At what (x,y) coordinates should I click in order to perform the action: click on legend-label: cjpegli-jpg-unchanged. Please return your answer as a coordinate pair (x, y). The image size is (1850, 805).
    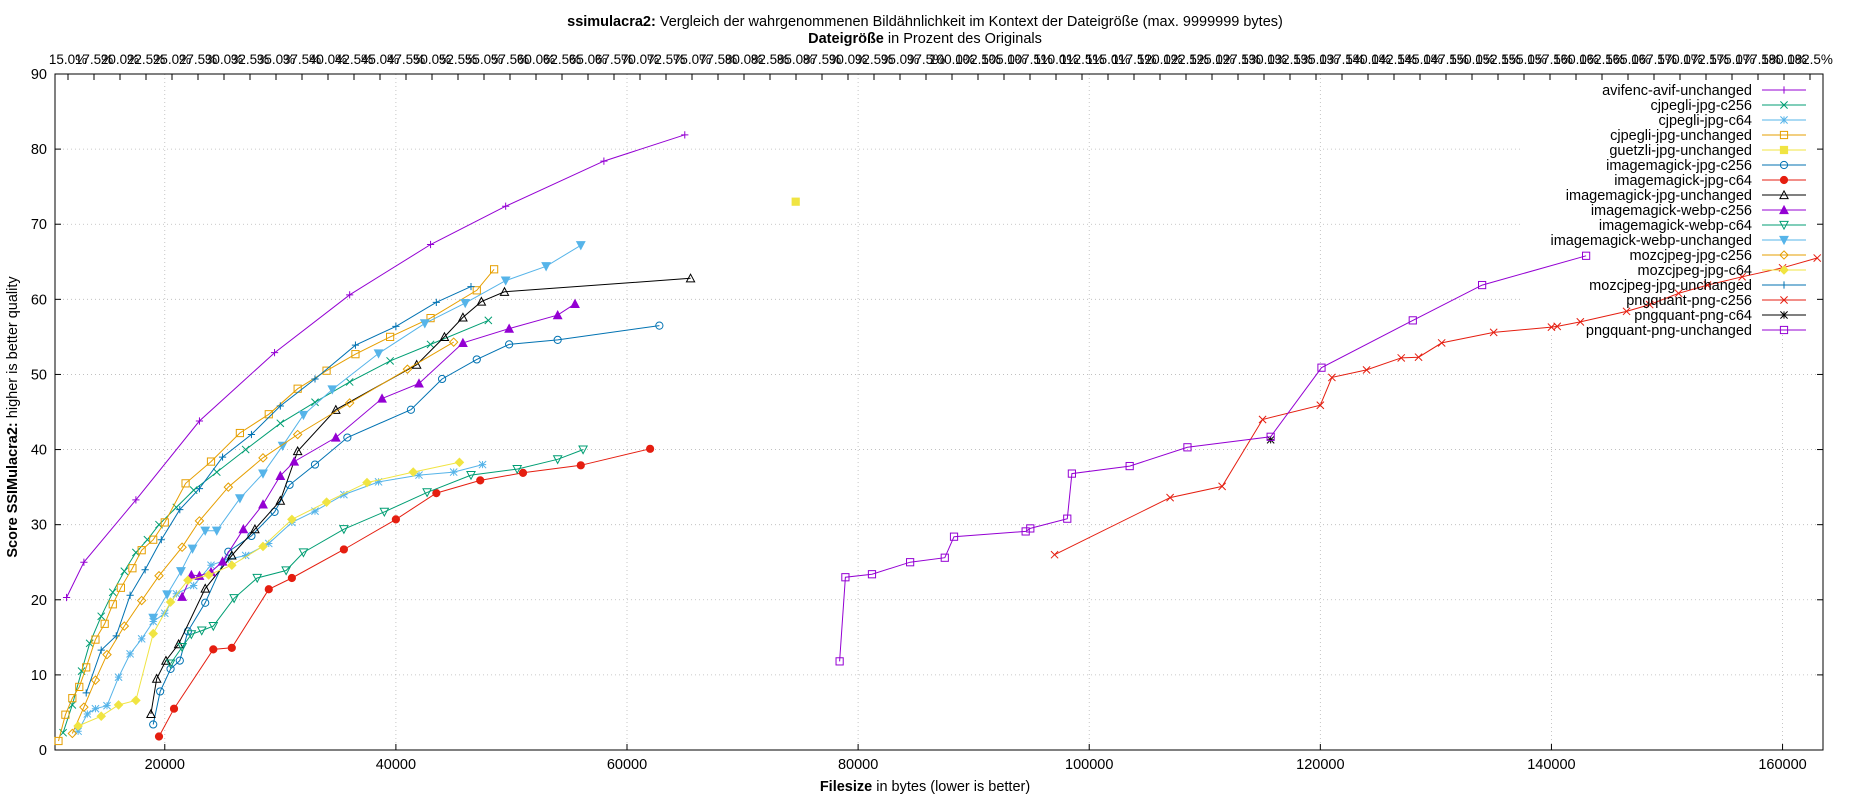
    Looking at the image, I should click on (1681, 136).